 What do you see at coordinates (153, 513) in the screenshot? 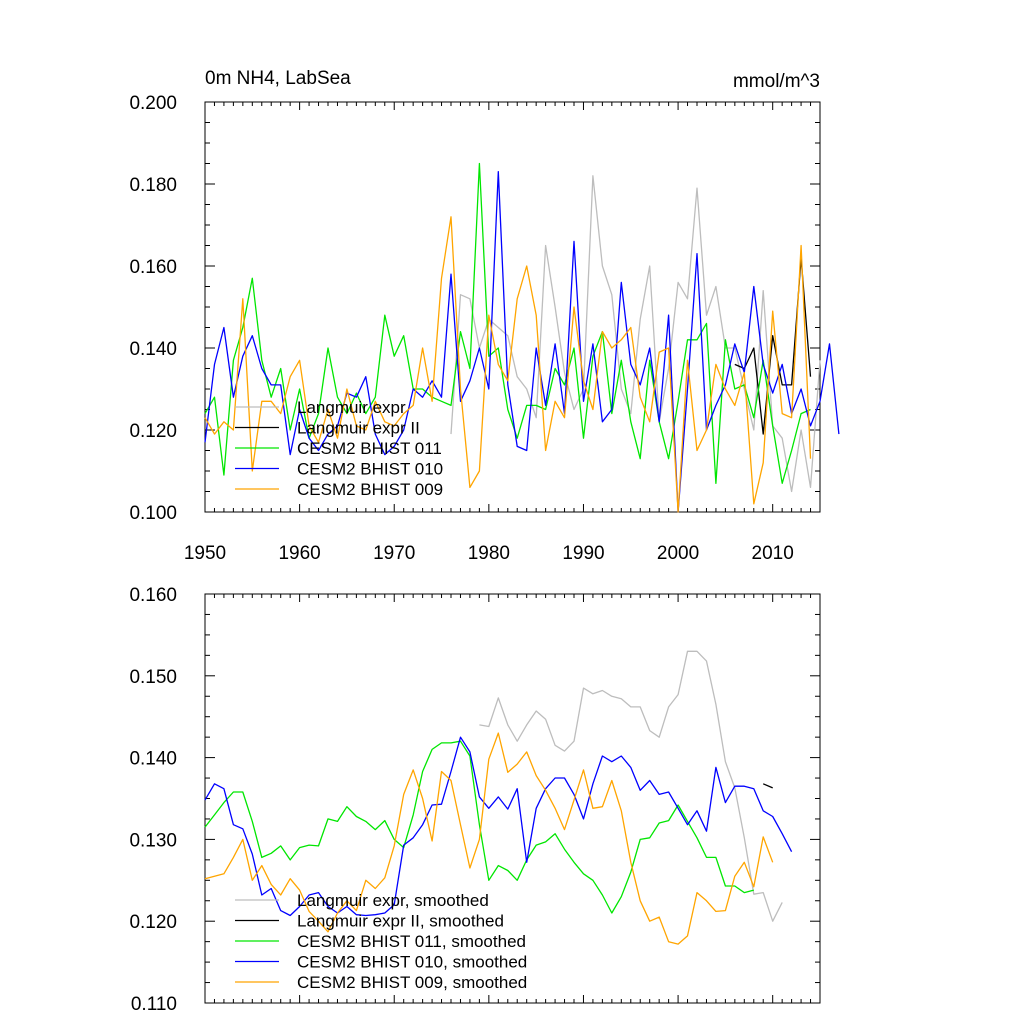
I see `y-tick-label: 0.100` at bounding box center [153, 513].